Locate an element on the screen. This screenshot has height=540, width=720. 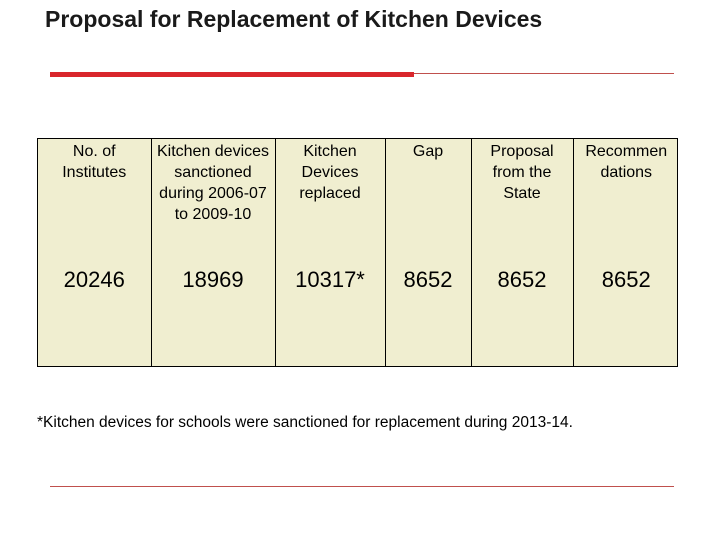
header-proposal: Proposal from the State is located at coordinates (521, 197).